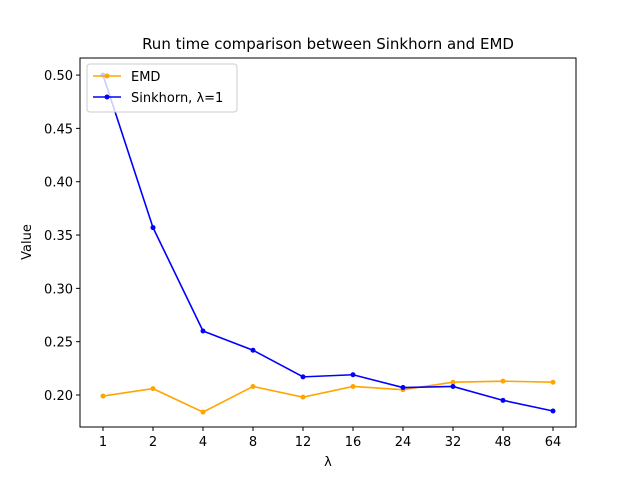  I want to click on y-axis-label: Value, so click(27, 242).